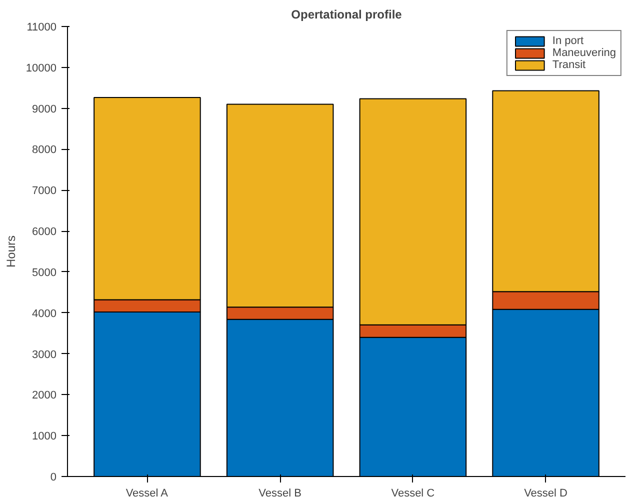  Describe the element at coordinates (44, 436) in the screenshot. I see `y-tick-label: 1000` at that location.